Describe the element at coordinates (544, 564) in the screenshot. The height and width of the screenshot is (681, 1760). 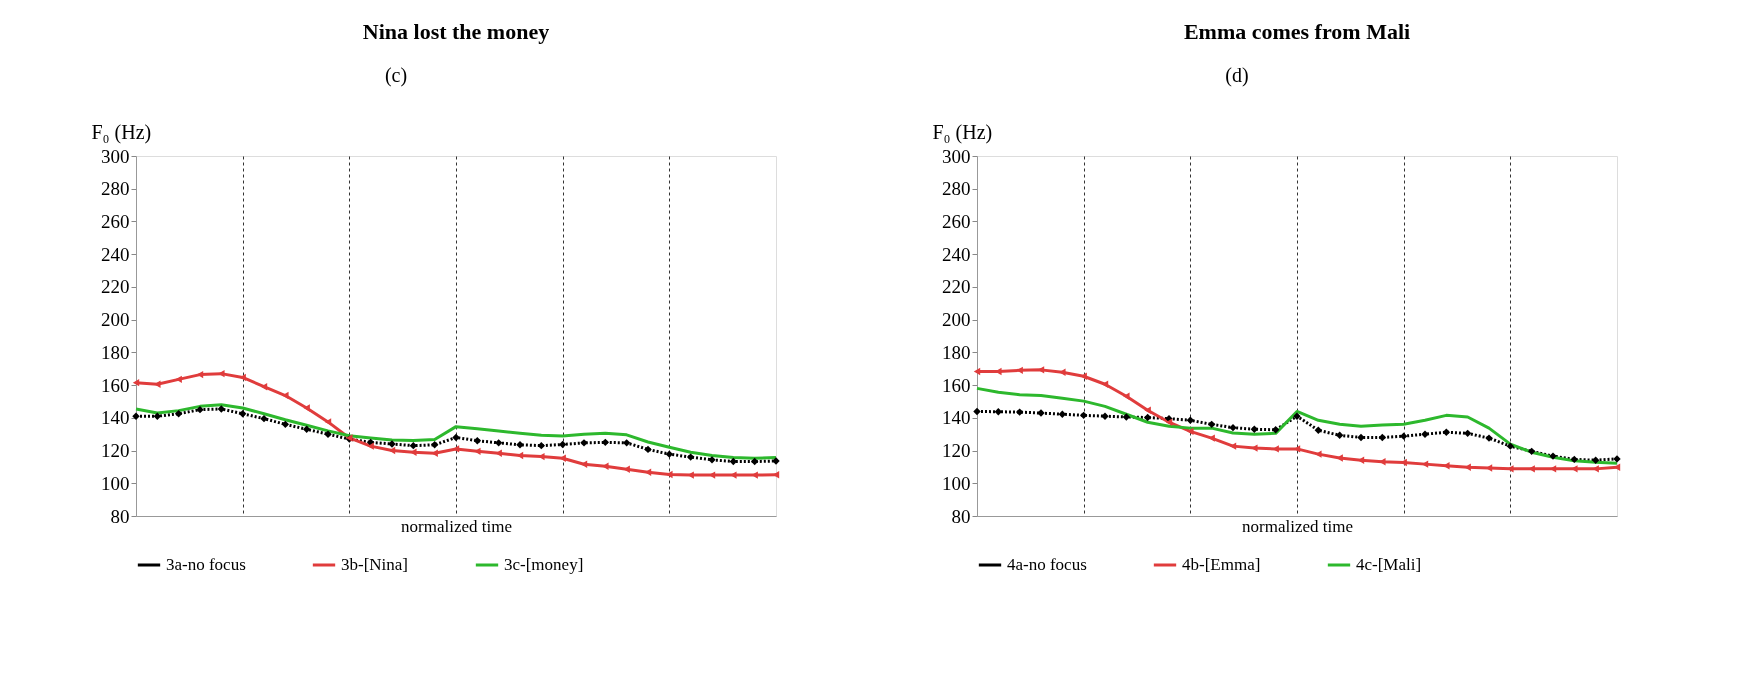
I see `legend-label: 3c-[money]` at that location.